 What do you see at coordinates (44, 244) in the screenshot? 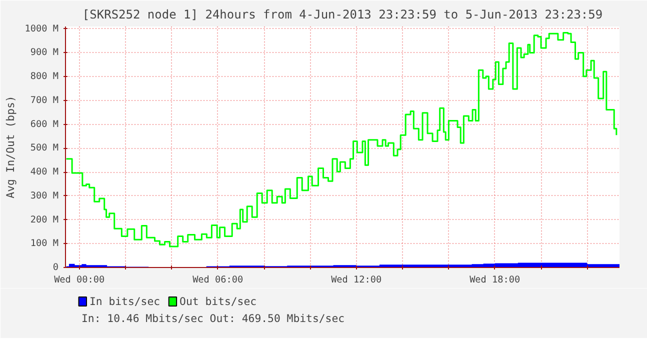
I see `y-tick-label: 100 M` at bounding box center [44, 244].